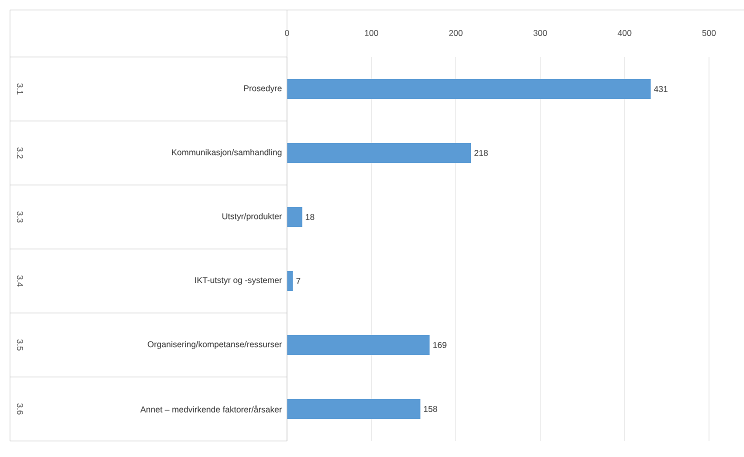  I want to click on data-label: 158, so click(431, 409).